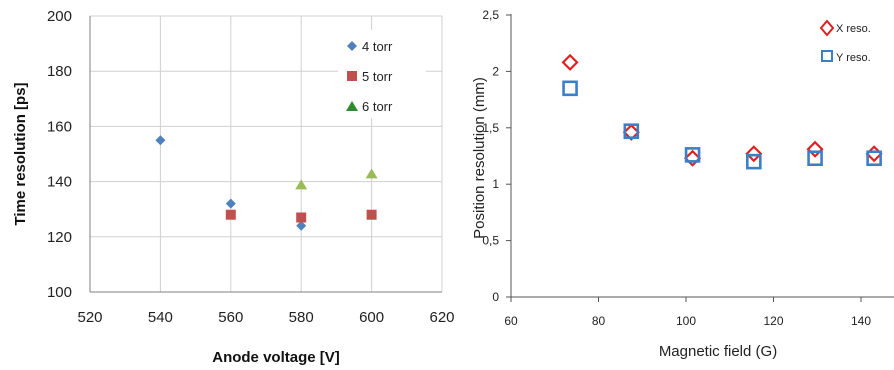 The image size is (894, 370). What do you see at coordinates (377, 106) in the screenshot?
I see `legend-6torr-label: 6 torr` at bounding box center [377, 106].